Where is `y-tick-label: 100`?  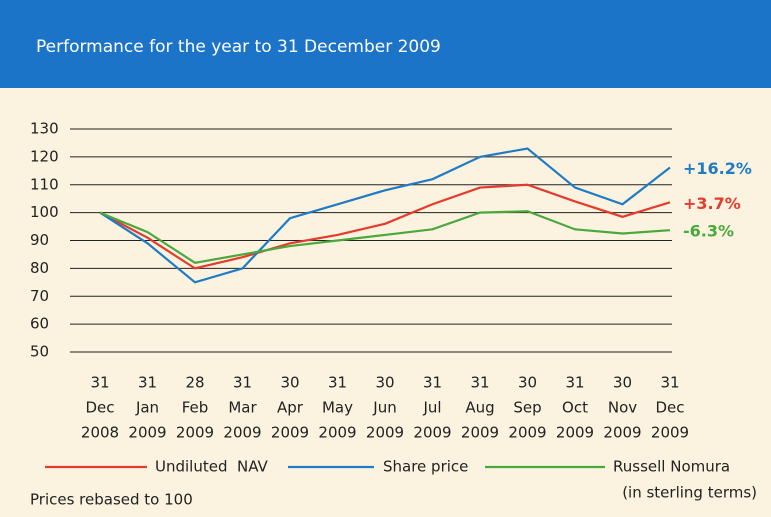 y-tick-label: 100 is located at coordinates (44, 212).